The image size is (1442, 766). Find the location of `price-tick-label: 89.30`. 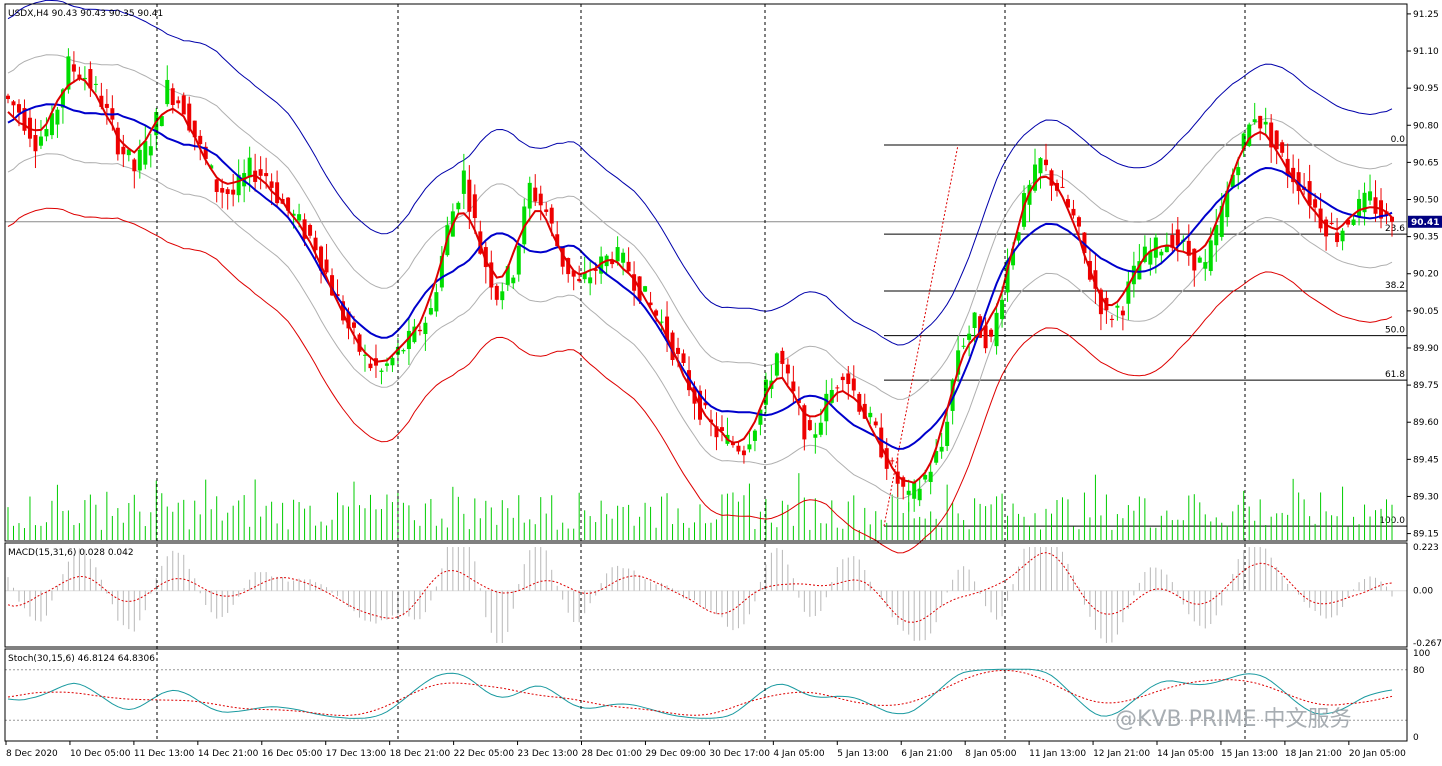

price-tick-label: 89.30 is located at coordinates (1426, 497).